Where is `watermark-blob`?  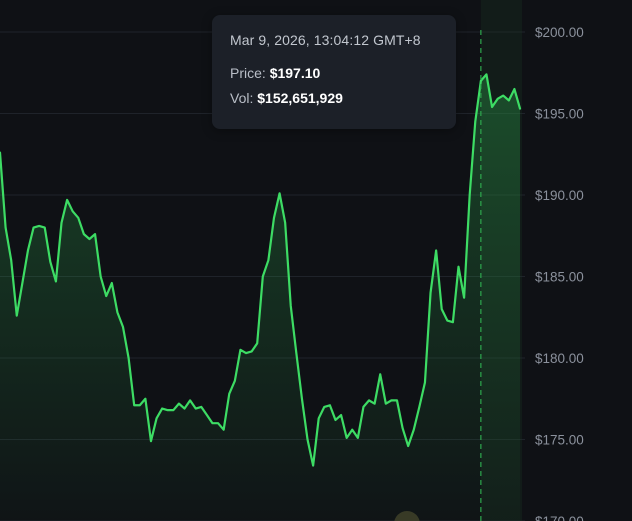
watermark-blob is located at coordinates (407, 516).